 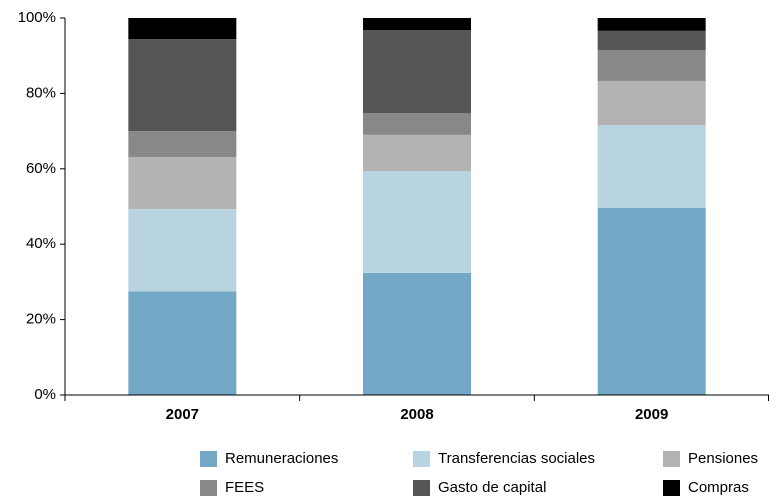 What do you see at coordinates (41, 243) in the screenshot?
I see `y-tick-label: 40%` at bounding box center [41, 243].